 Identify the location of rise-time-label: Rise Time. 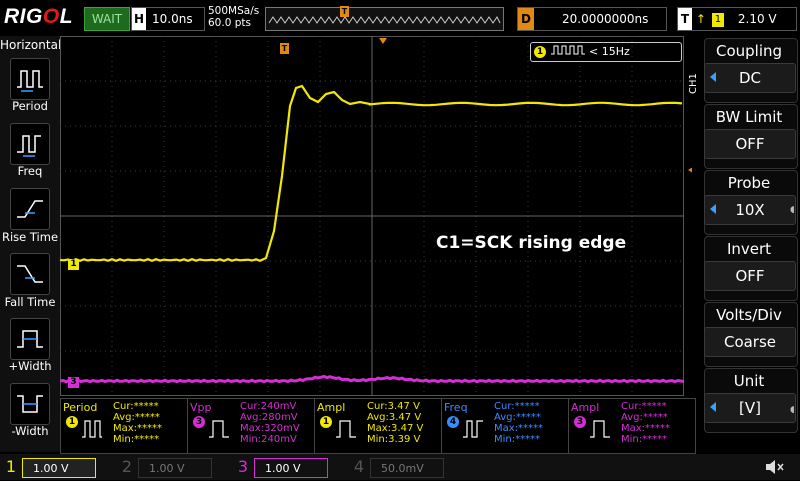
(30, 237).